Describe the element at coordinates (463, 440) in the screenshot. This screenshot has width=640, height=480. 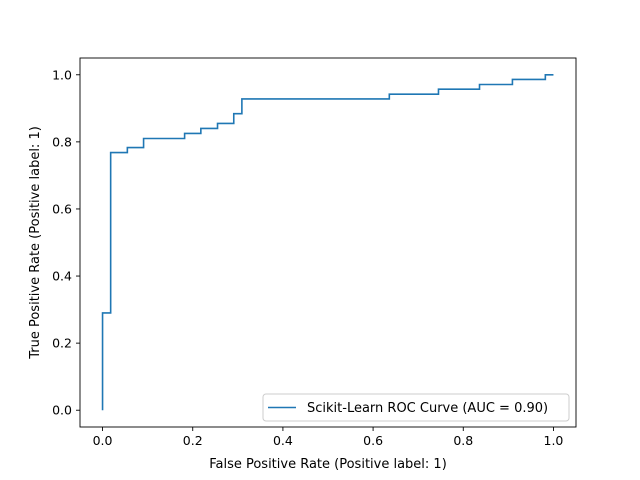
I see `x-tick-label: 0.8` at that location.